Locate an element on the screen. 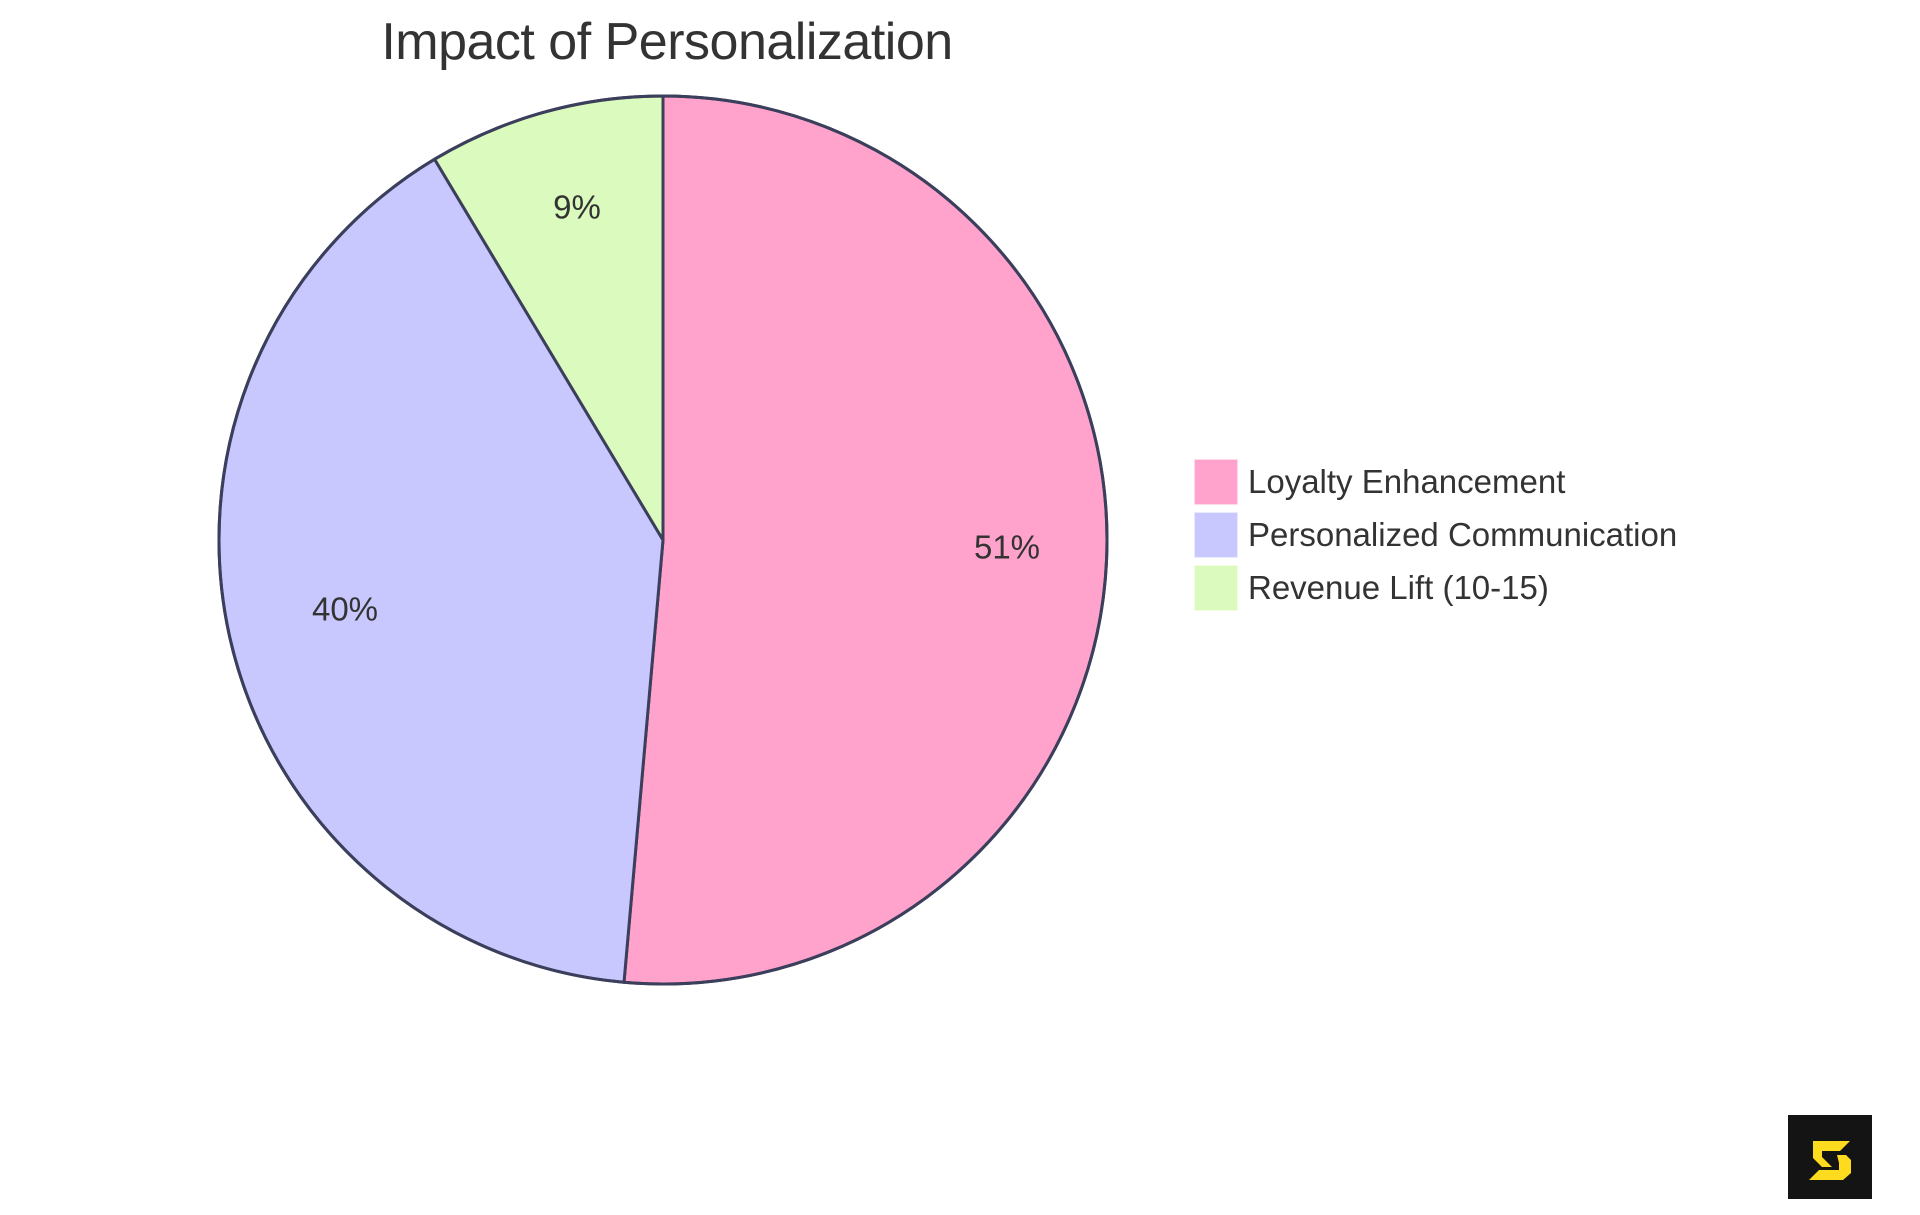 This screenshot has width=1920, height=1215. legend-item-personalized-communication: Personalized Communication is located at coordinates (1435, 535).